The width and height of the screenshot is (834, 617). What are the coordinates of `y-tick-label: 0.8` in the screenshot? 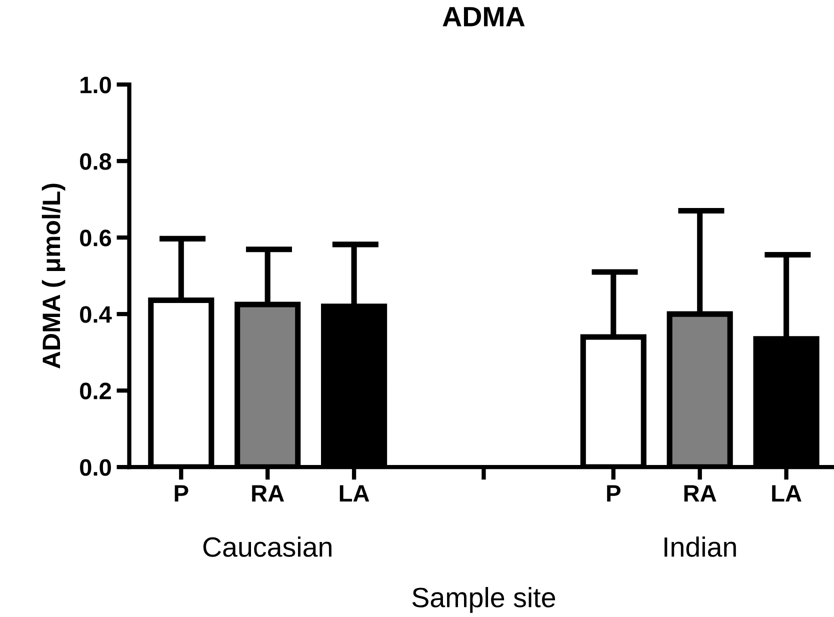 It's located at (96, 161).